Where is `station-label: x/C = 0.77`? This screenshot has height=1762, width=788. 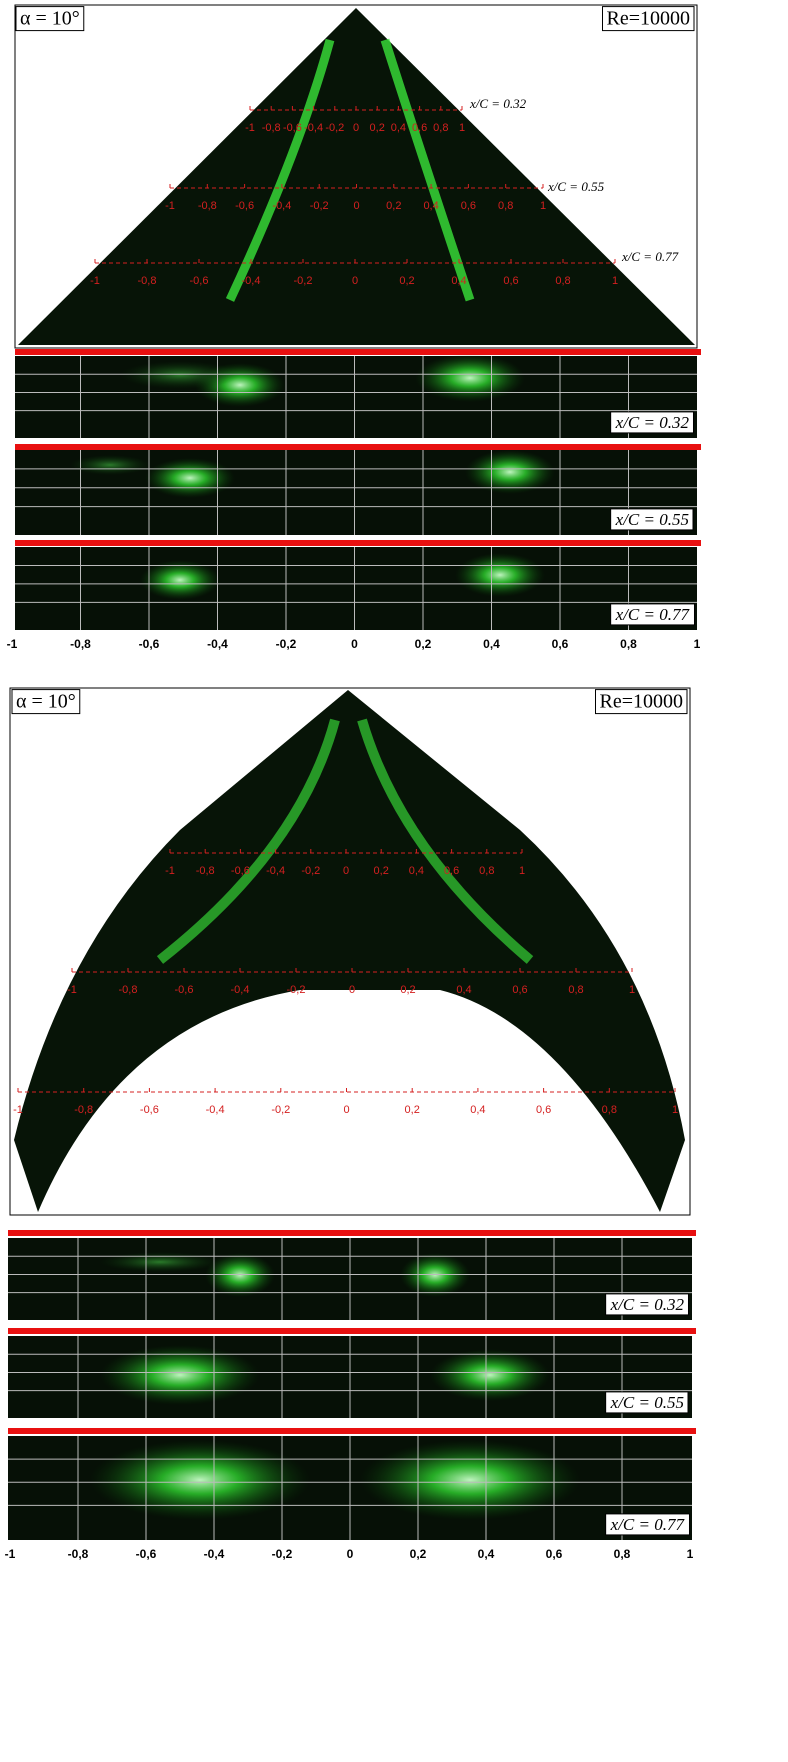 station-label: x/C = 0.77 is located at coordinates (650, 256).